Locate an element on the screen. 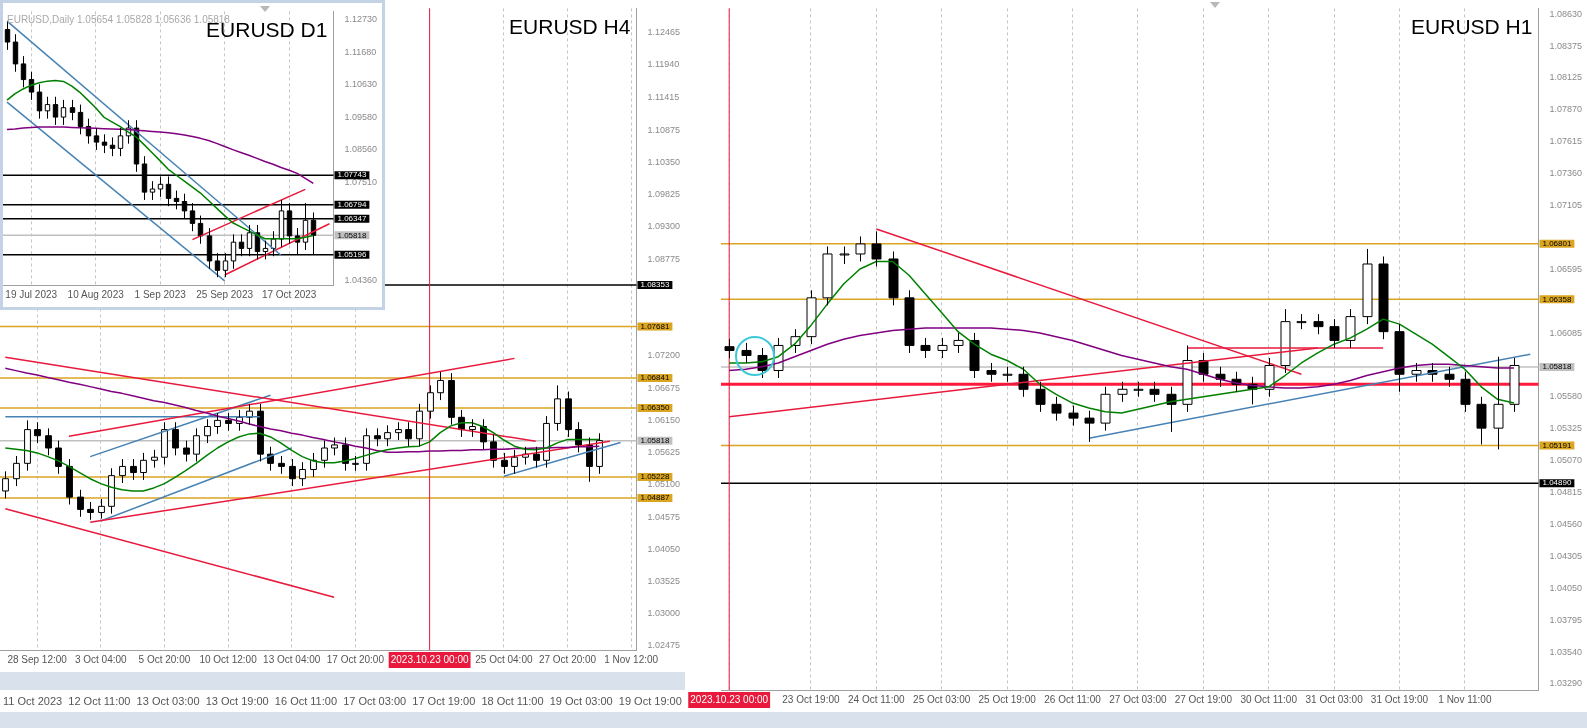  x-tick-label: 26 Oct 11:00 is located at coordinates (1073, 699).